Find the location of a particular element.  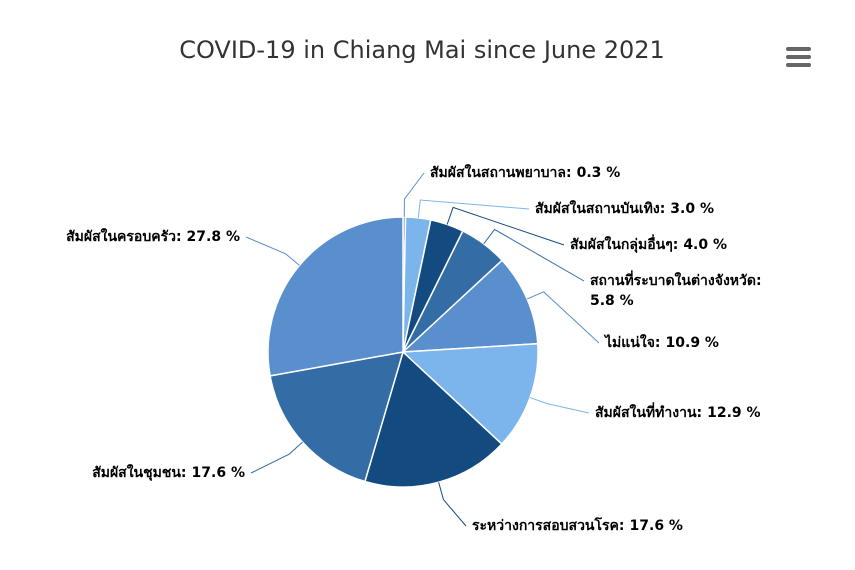

label-name: สัมผัสในครอบครัว: is located at coordinates (123, 236).